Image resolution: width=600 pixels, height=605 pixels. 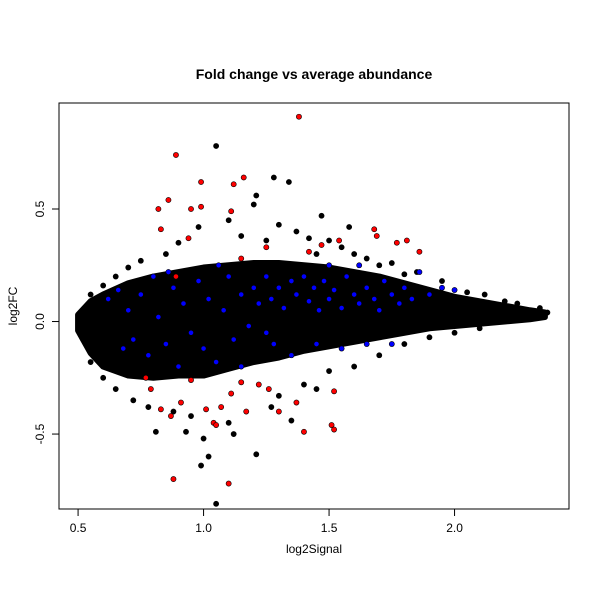 I want to click on y-tick-label: -0.5, so click(x=40, y=433).